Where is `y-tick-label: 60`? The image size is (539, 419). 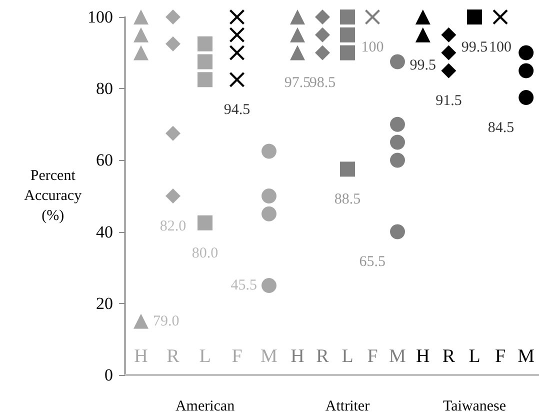
y-tick-label: 60 is located at coordinates (104, 160).